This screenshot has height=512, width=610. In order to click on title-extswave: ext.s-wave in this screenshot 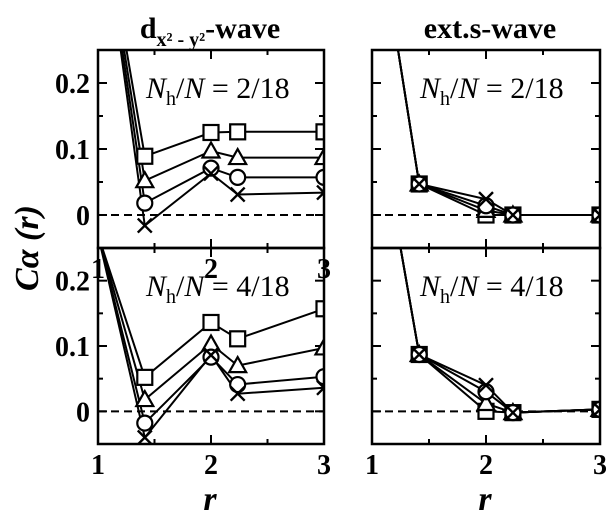, I will do `click(490, 28)`.